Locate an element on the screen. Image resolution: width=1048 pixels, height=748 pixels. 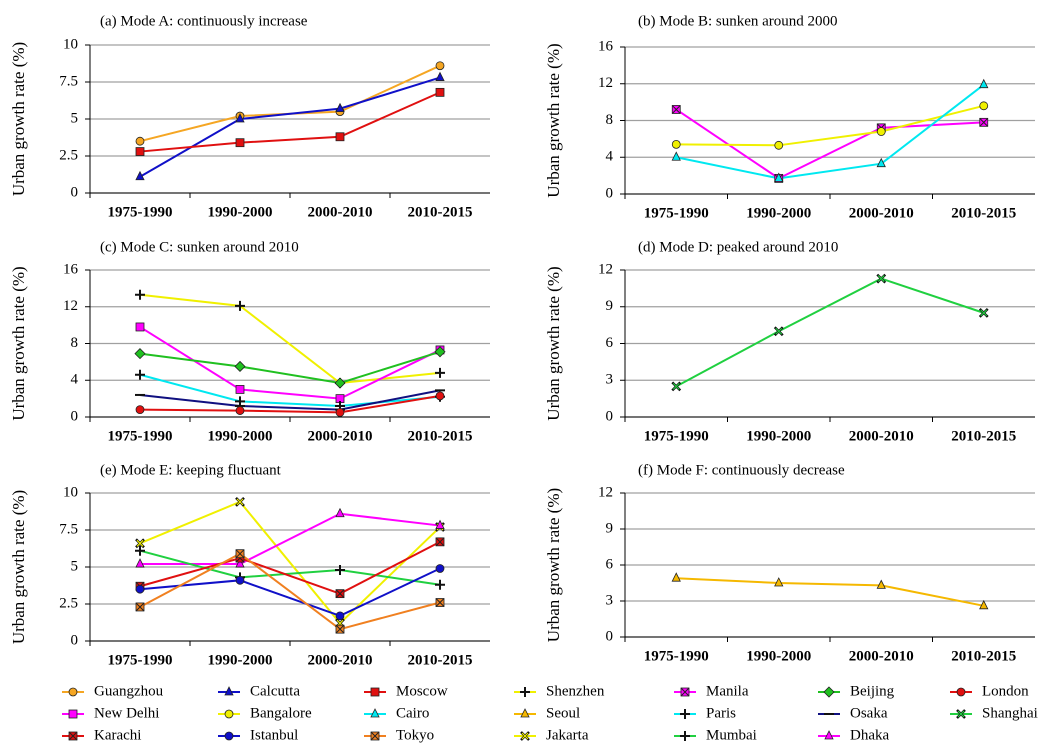
x-tick-label: 2000-2010 is located at coordinates (340, 660).